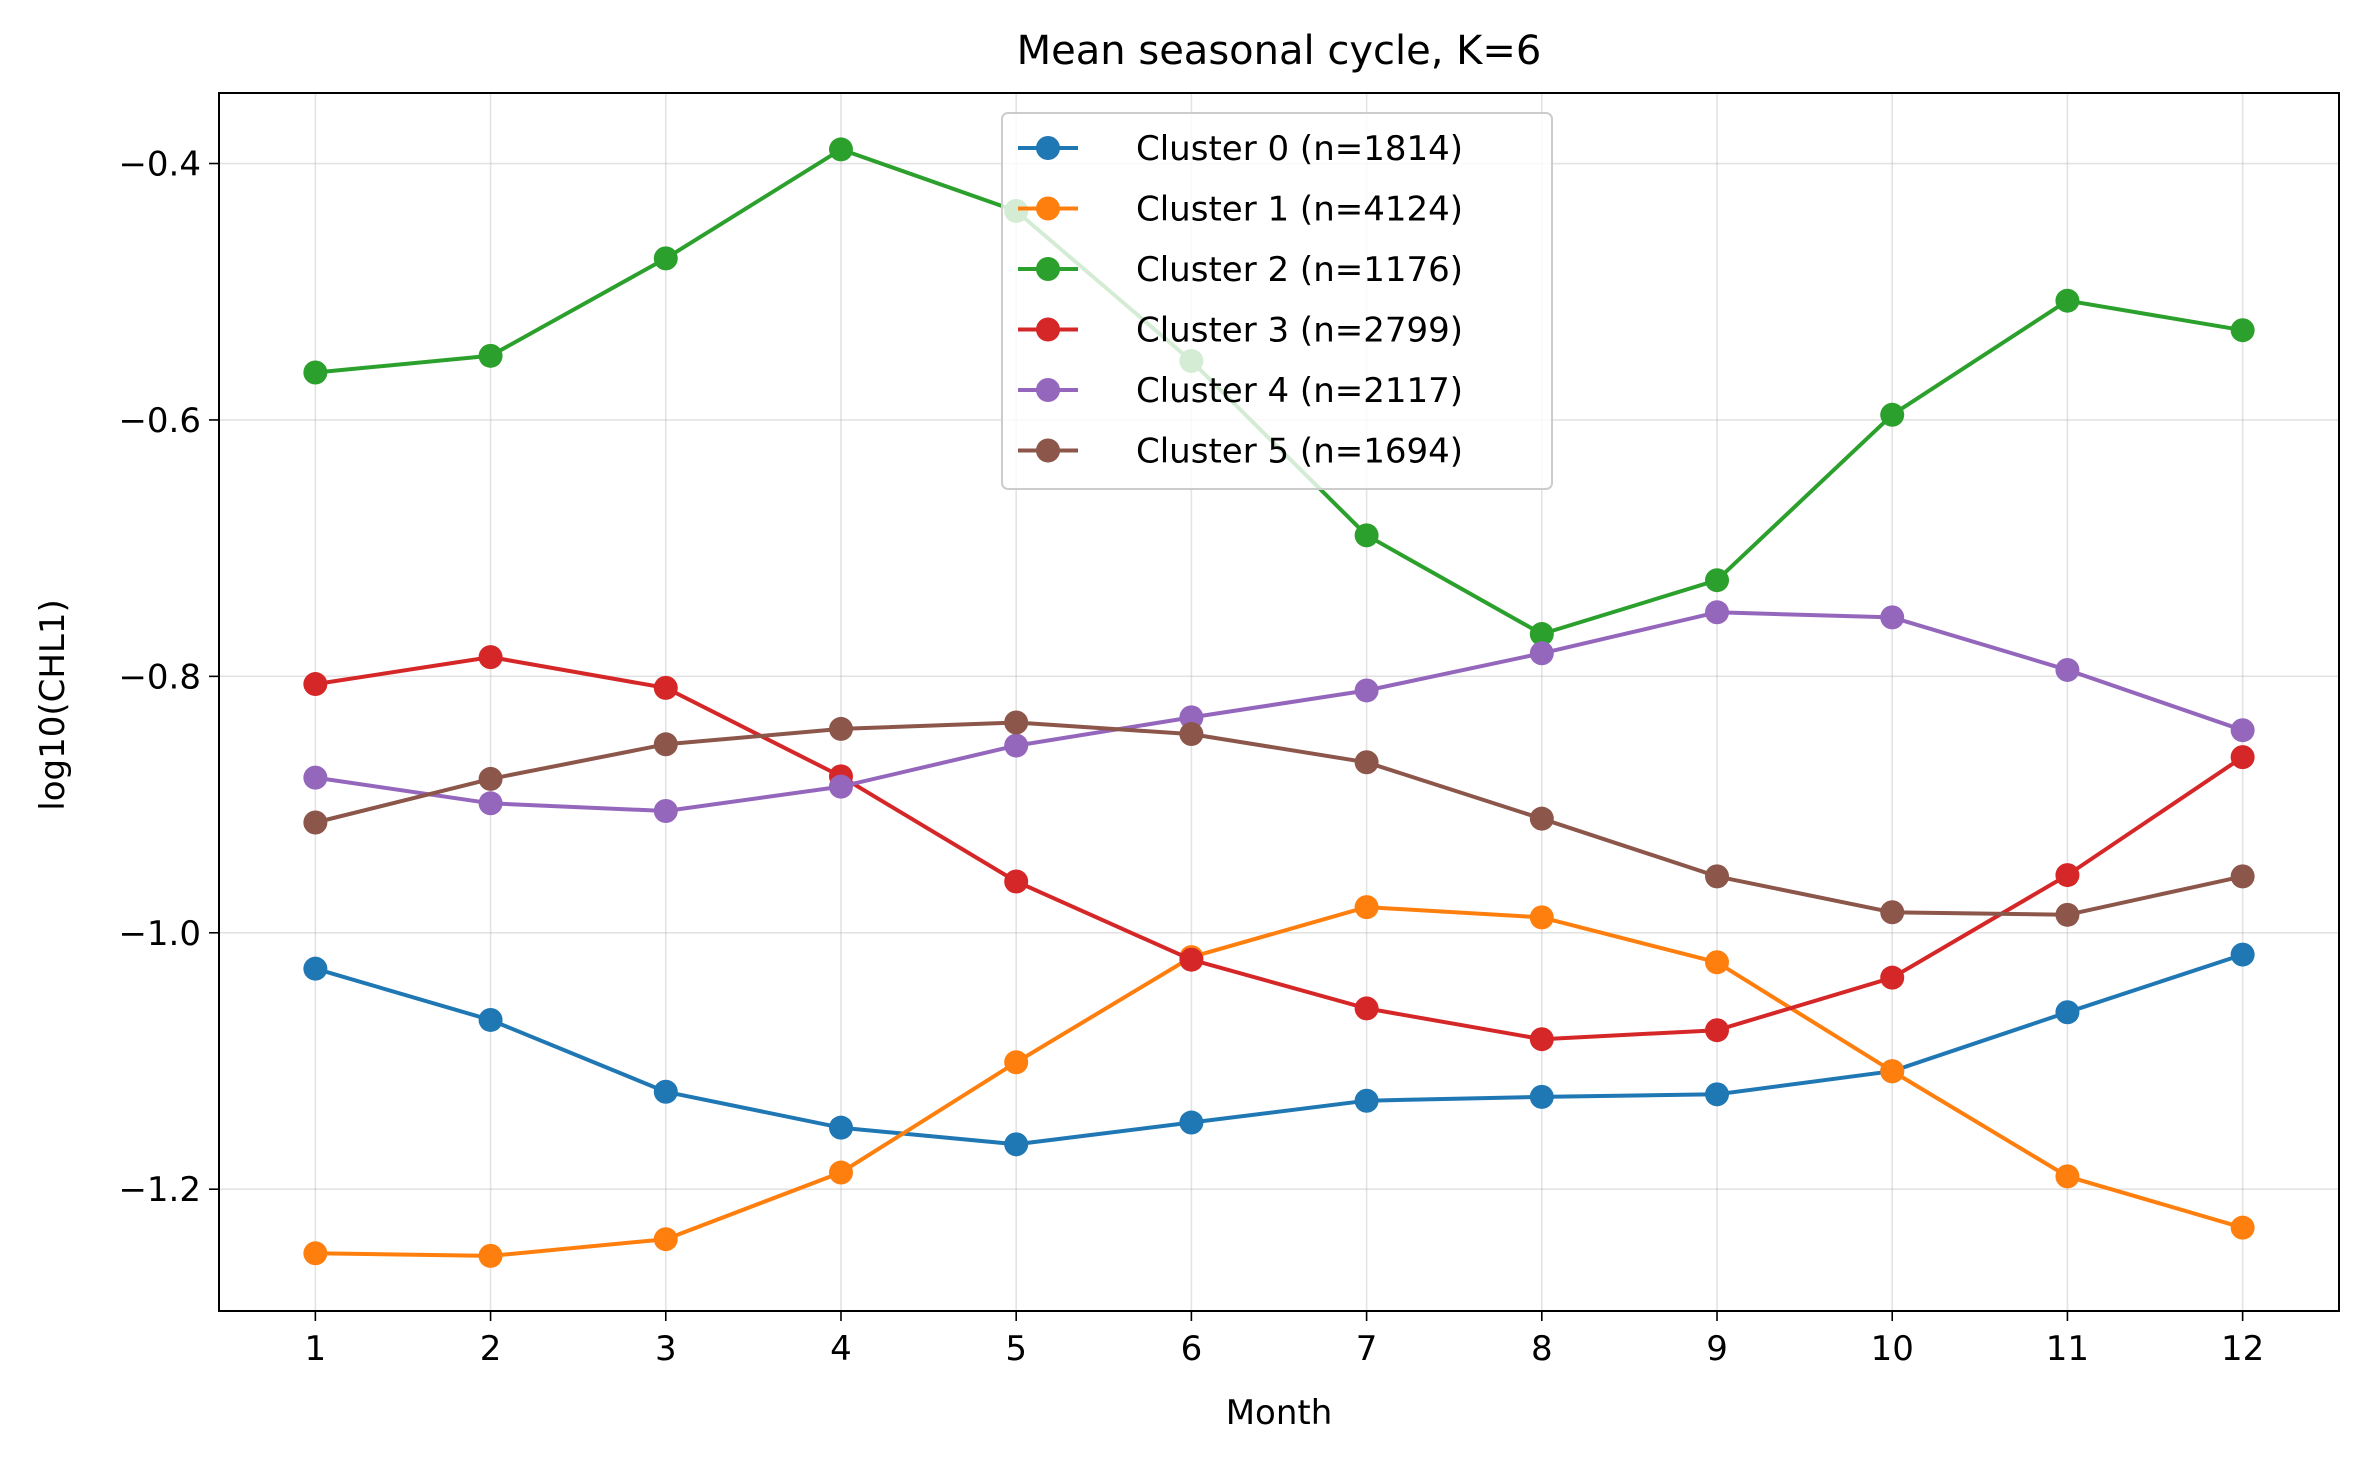 The height and width of the screenshot is (1468, 2367). Describe the element at coordinates (159, 421) in the screenshot. I see `y-tick-label: −0.6` at that location.